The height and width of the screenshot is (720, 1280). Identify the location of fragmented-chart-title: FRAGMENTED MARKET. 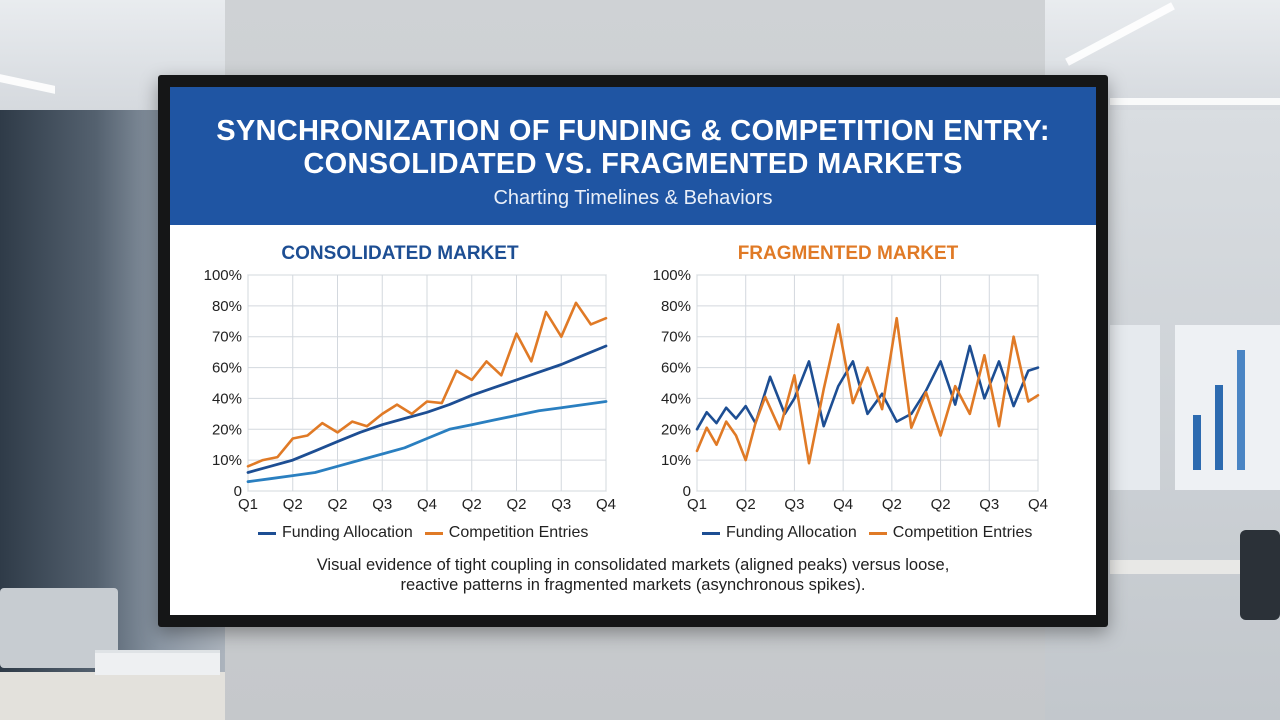
(848, 253).